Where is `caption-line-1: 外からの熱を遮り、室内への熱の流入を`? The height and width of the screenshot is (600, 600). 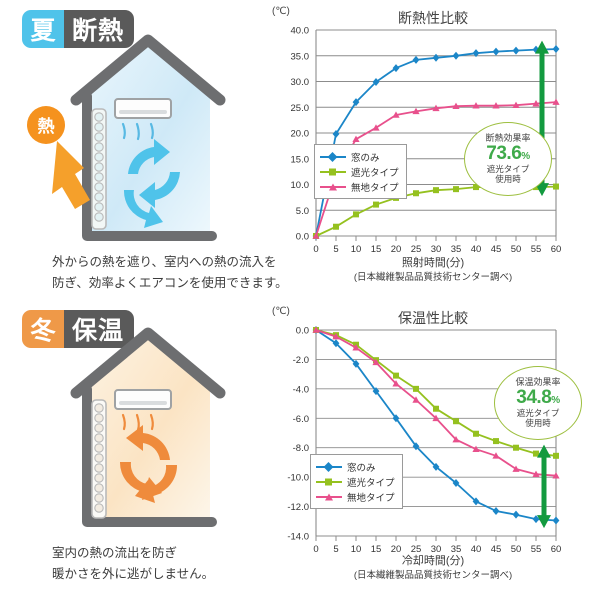 caption-line-1: 外からの熱を遮り、室内への熱の流入を is located at coordinates (164, 262).